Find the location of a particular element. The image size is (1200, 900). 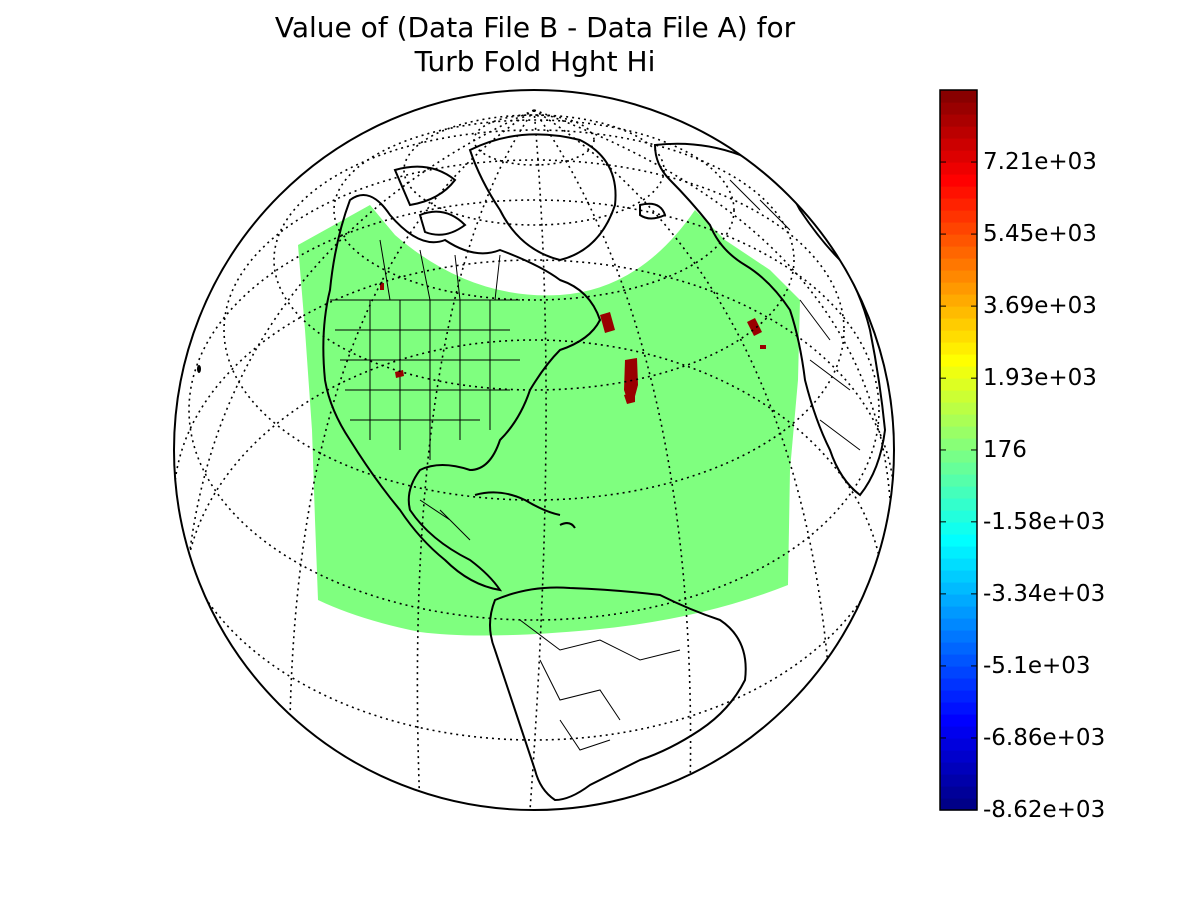

colorbar-tick-label: -6.86e+03 is located at coordinates (1044, 737).